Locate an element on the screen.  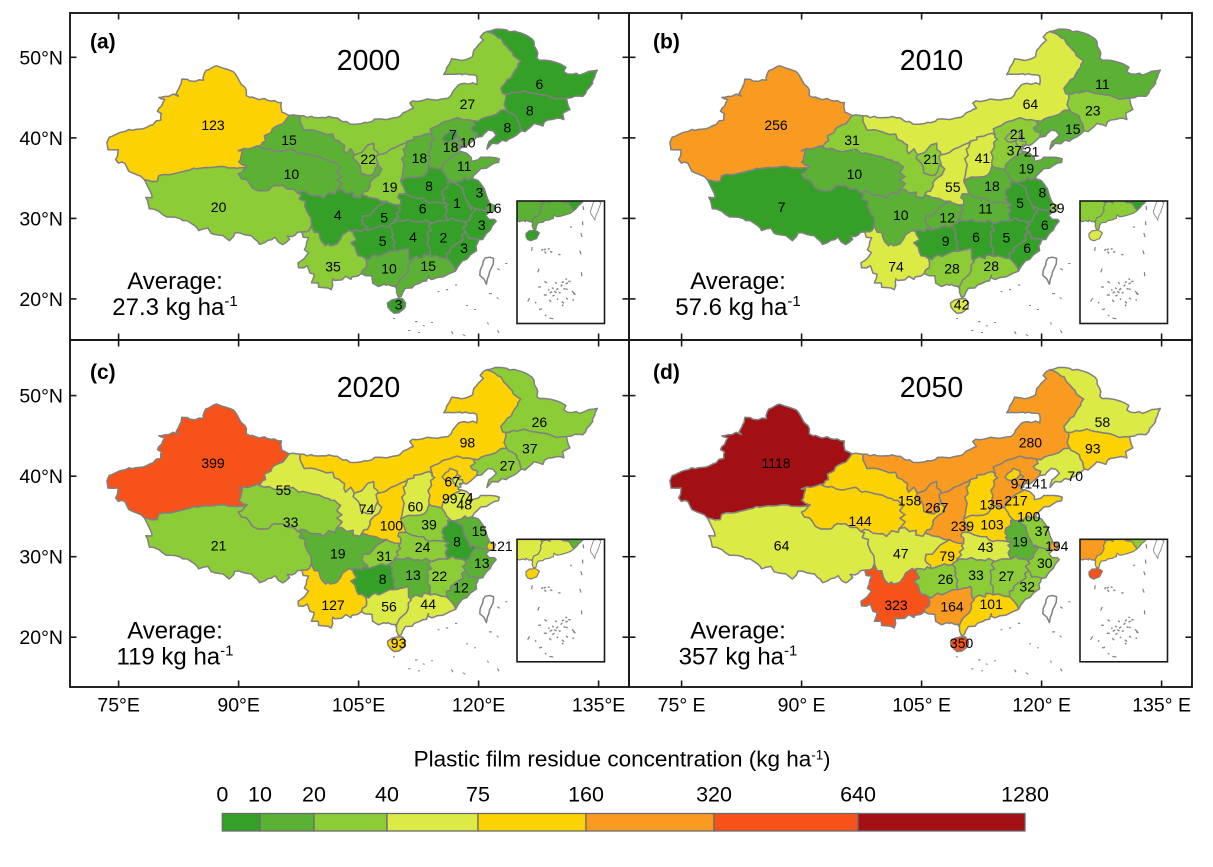
svg-text: 357 kg ha-1 is located at coordinates (738, 656).